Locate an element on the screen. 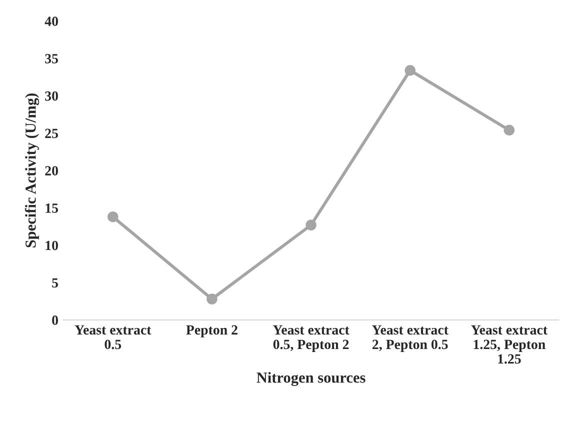 This screenshot has width=576, height=421. y-tick-label: 10 is located at coordinates (52, 245).